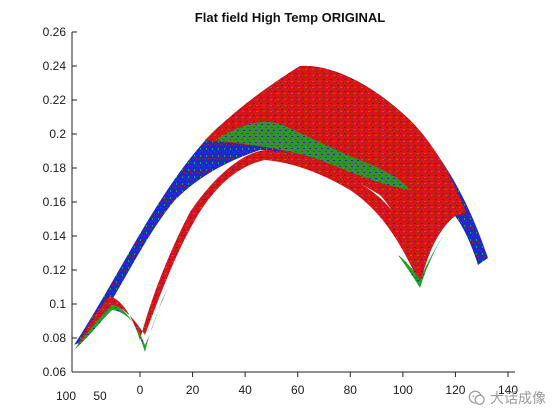  Describe the element at coordinates (55, 338) in the screenshot. I see `z-tick-label: 0.08` at that location.